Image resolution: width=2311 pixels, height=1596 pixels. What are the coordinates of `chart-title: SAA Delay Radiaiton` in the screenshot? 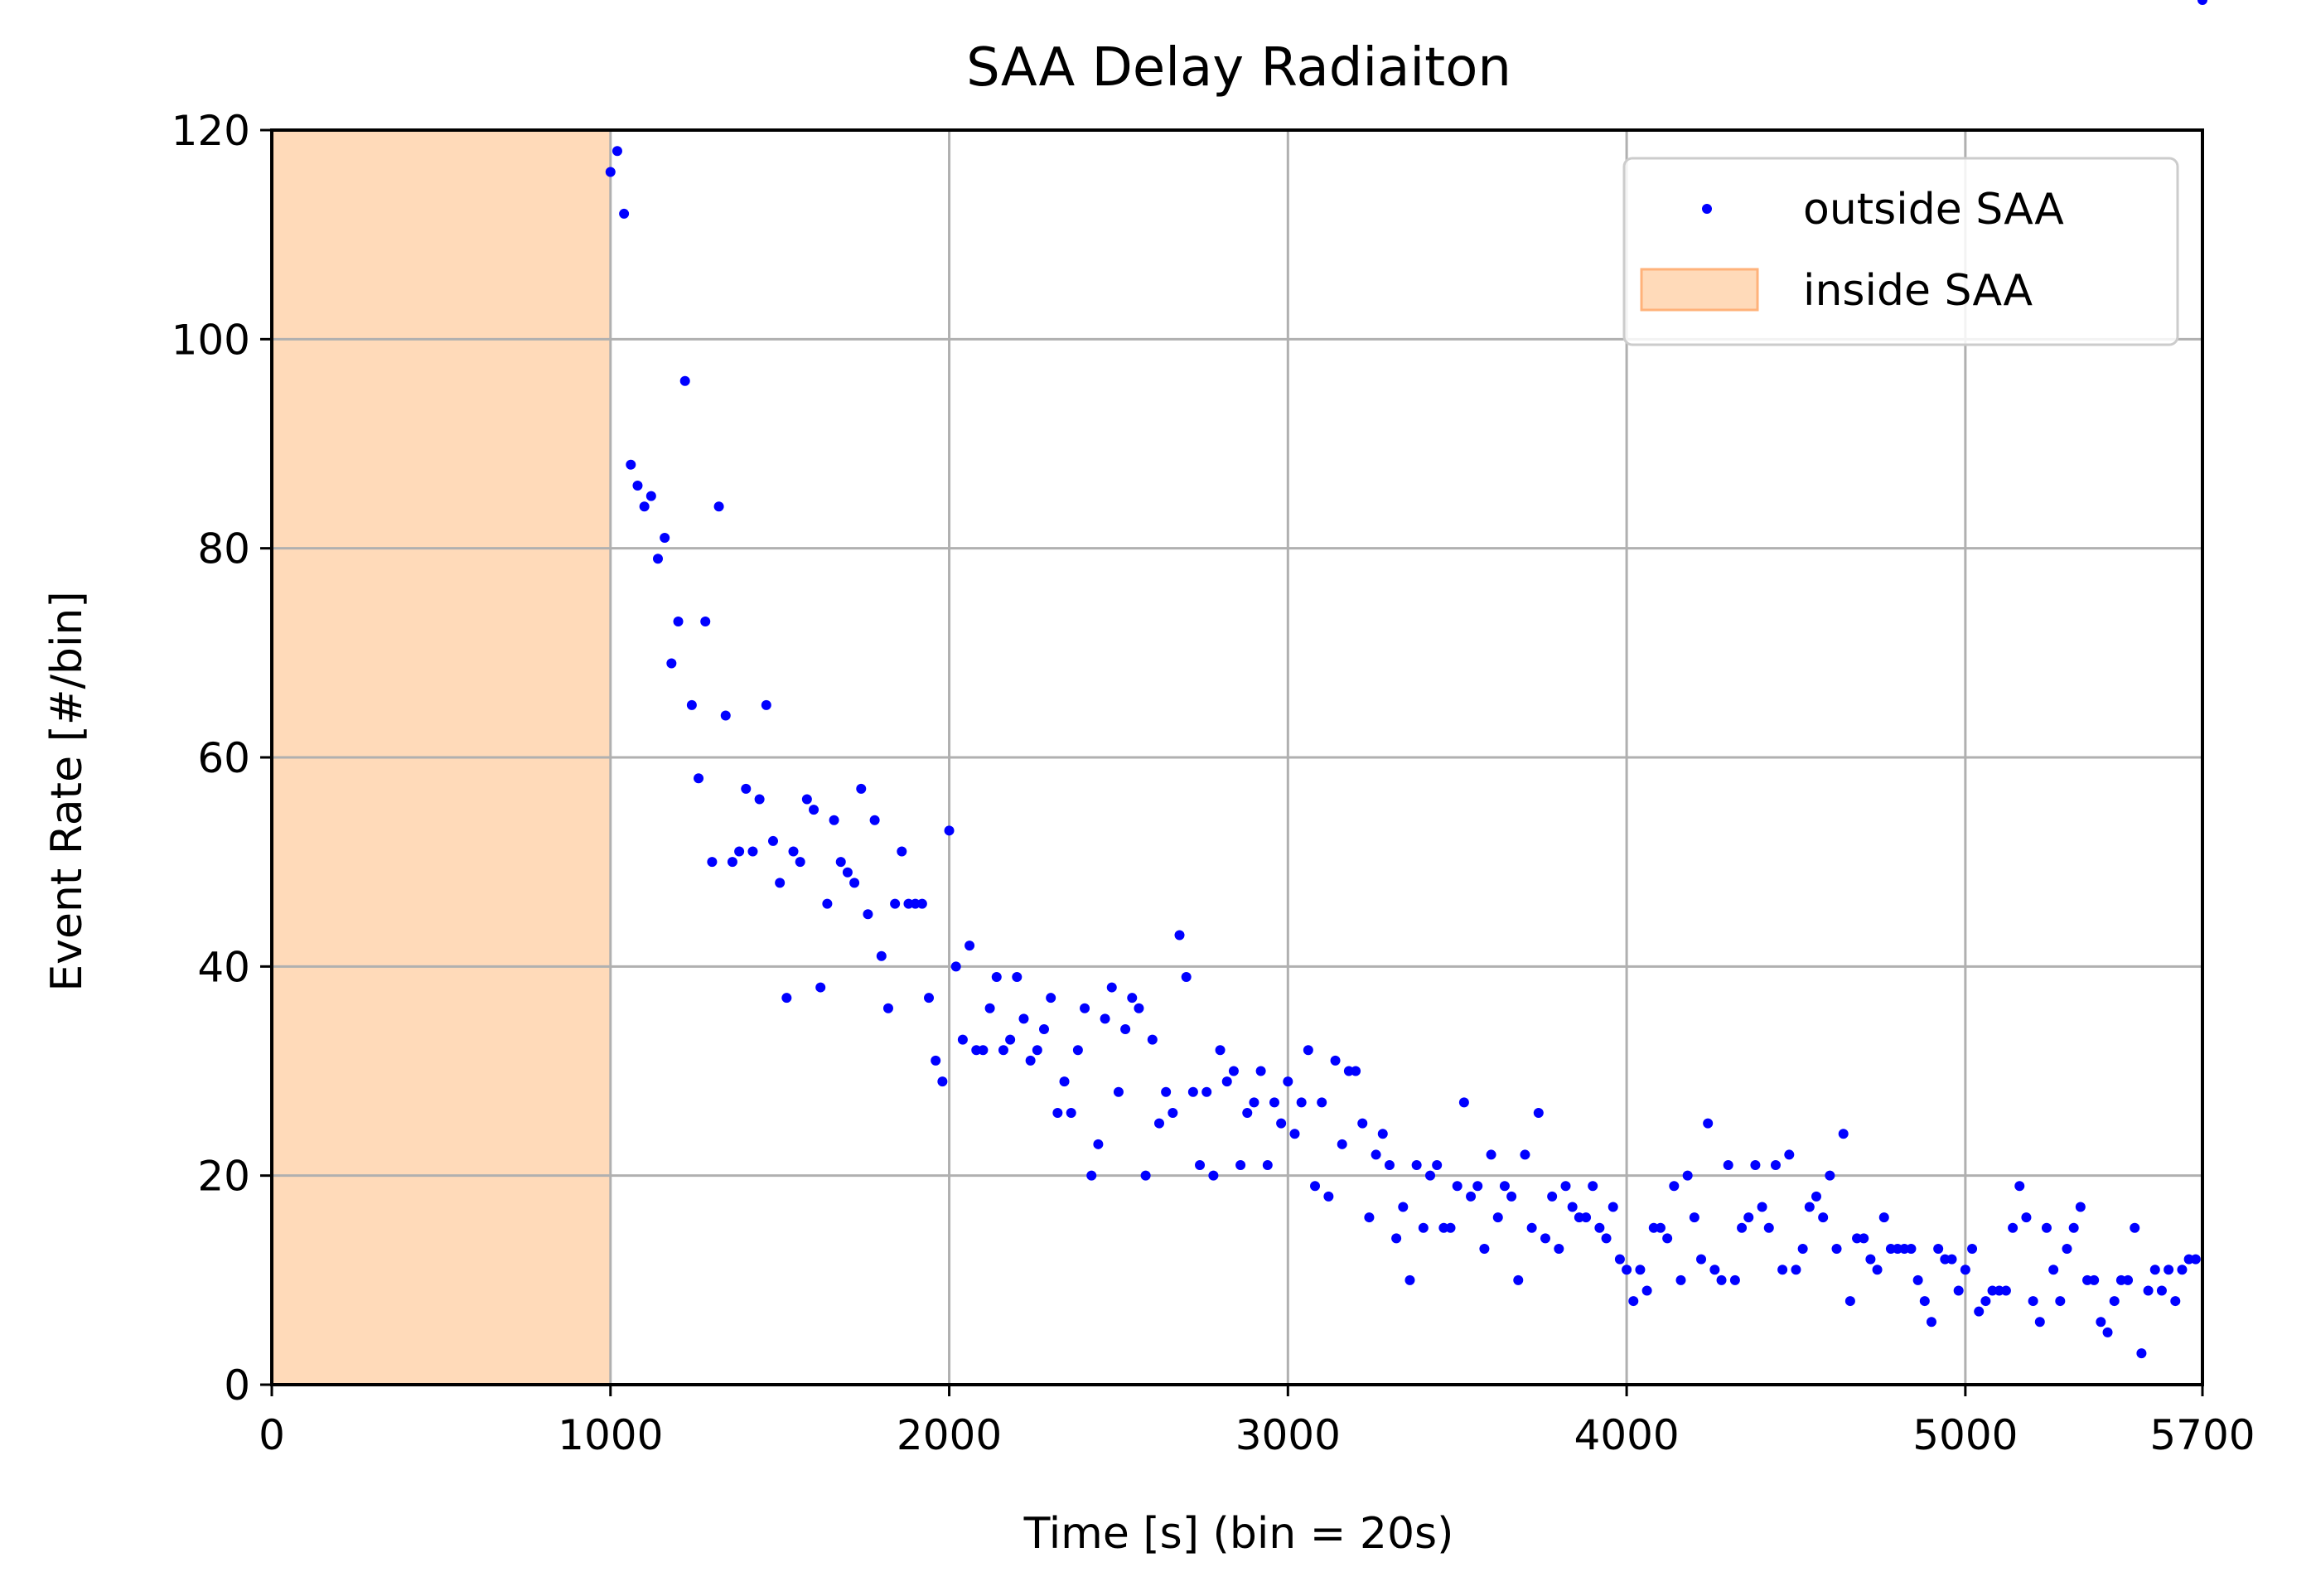 It's located at (1238, 68).